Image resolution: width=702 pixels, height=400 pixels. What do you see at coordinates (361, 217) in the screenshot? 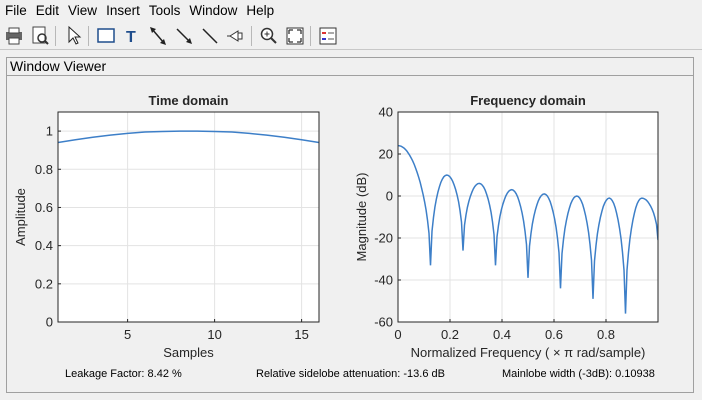
I see `y-axis-label: Magnitude (dB)` at bounding box center [361, 217].